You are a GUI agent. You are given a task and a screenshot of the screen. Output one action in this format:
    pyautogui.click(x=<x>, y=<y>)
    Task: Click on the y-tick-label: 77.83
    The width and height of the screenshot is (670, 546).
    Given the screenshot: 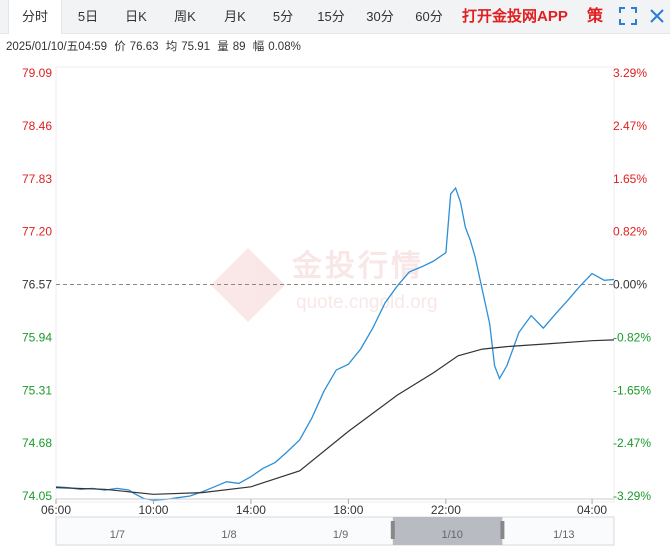 What is the action you would take?
    pyautogui.click(x=37, y=179)
    